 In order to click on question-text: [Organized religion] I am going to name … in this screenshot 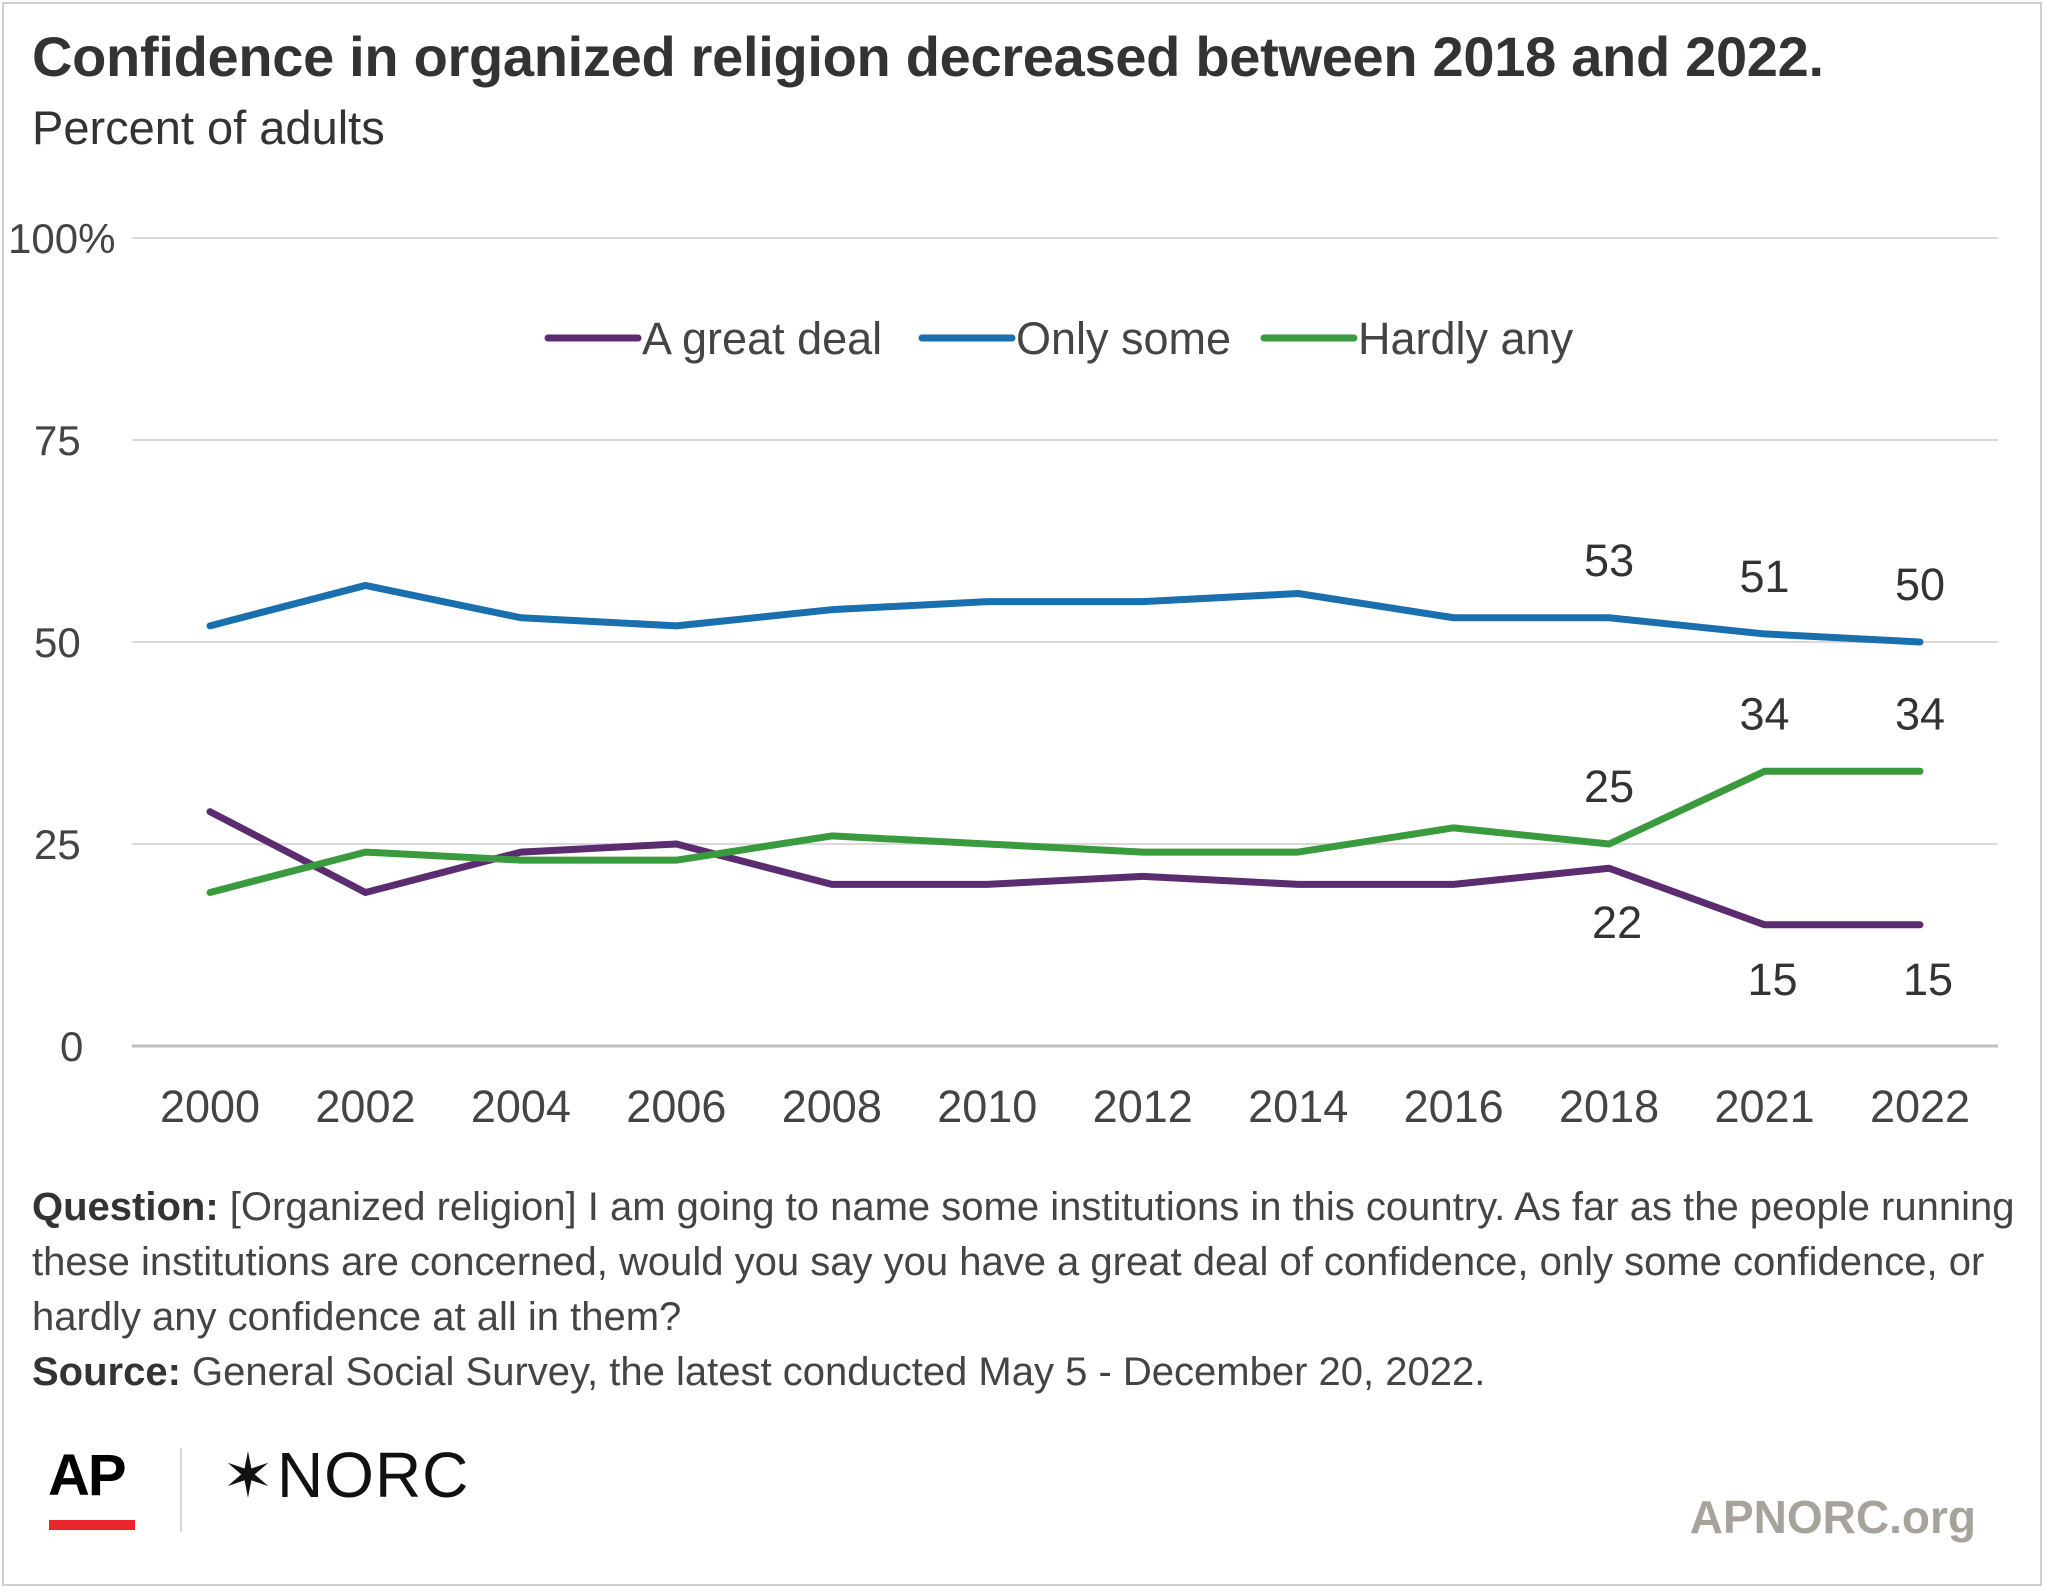, I will do `click(1023, 1262)`.